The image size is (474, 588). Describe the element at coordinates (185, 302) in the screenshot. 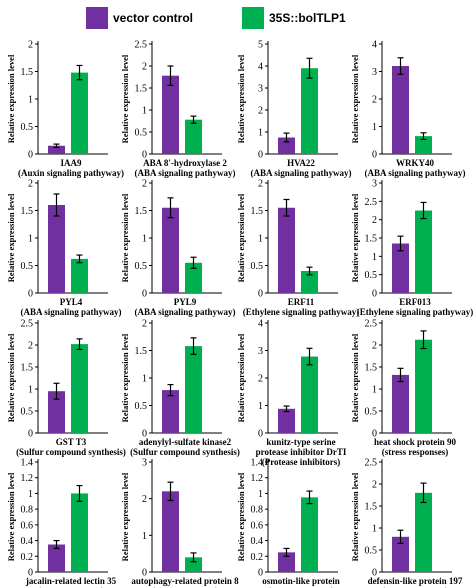

I see `chart-caption-line: PYL9` at that location.